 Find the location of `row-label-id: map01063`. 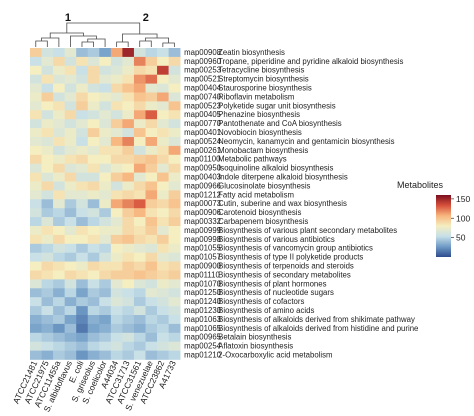

row-label-id: map01063 is located at coordinates (202, 319).